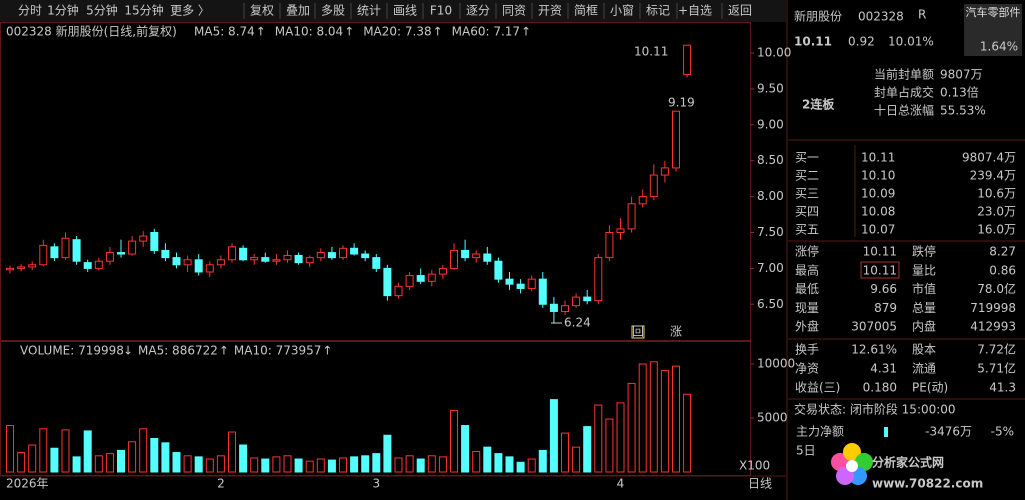  I want to click on stock-name: 新朋股份, so click(818, 16).